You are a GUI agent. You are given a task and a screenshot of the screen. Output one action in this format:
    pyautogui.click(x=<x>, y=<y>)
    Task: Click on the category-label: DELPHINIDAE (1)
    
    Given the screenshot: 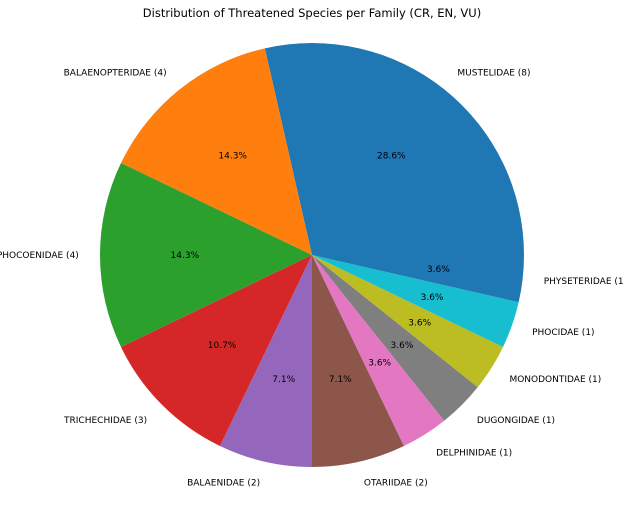 What is the action you would take?
    pyautogui.click(x=474, y=453)
    